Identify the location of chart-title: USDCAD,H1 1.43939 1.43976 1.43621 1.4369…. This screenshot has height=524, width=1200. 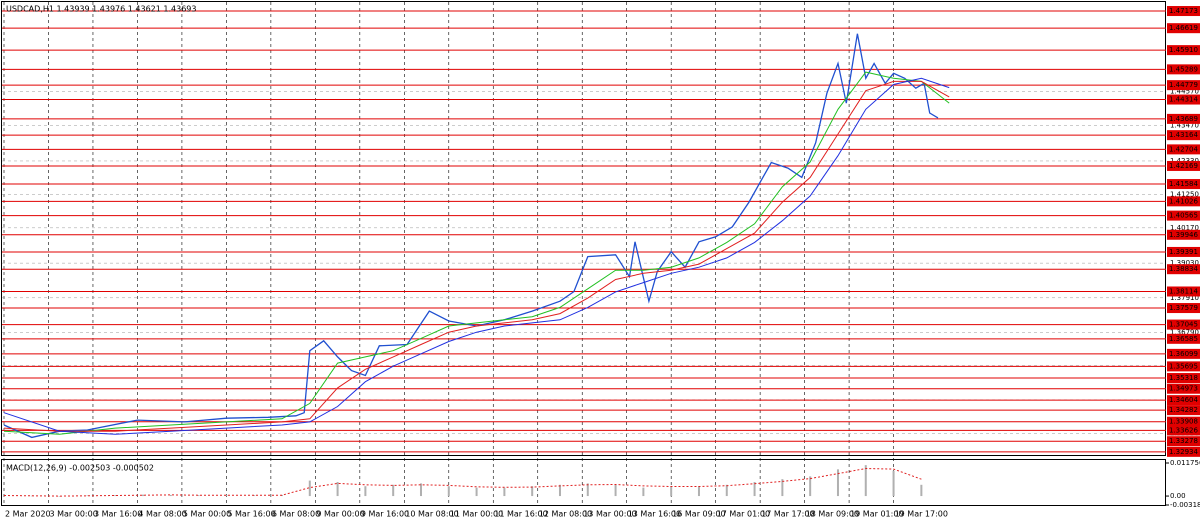
(101, 9).